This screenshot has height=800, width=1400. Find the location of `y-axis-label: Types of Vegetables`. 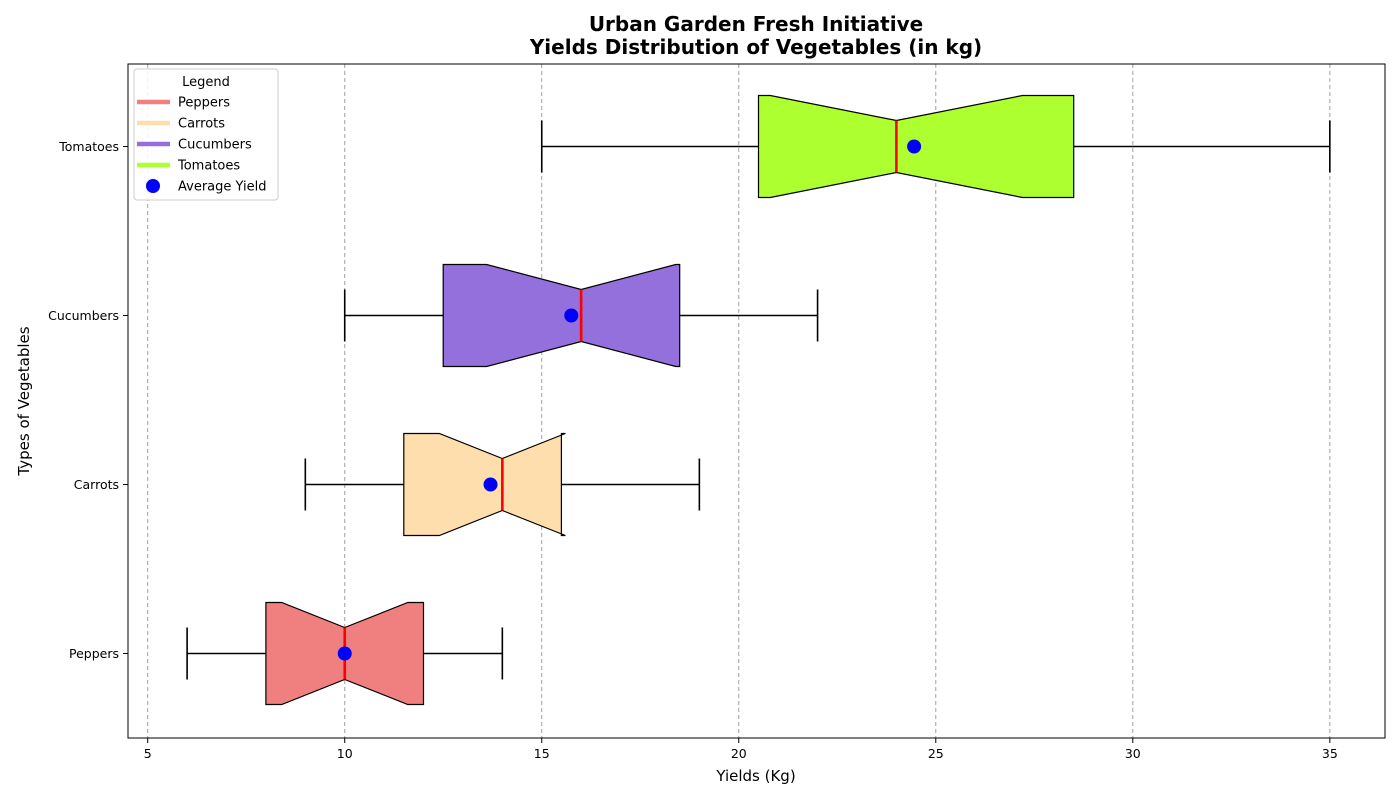

y-axis-label: Types of Vegetables is located at coordinates (24, 401).